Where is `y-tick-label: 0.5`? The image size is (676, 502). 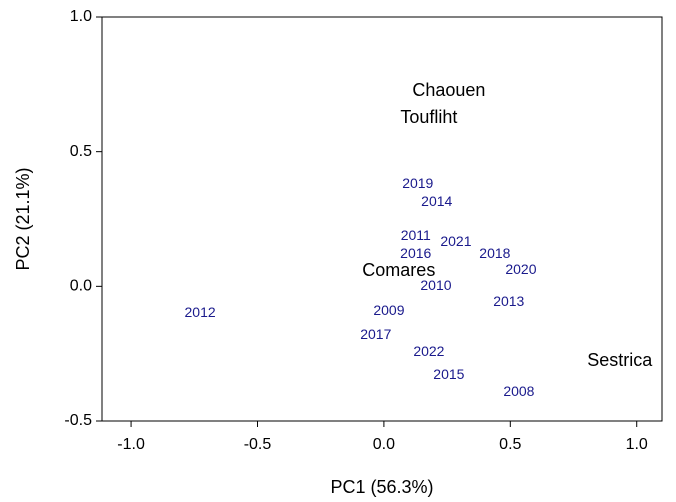
y-tick-label: 0.5 is located at coordinates (81, 151).